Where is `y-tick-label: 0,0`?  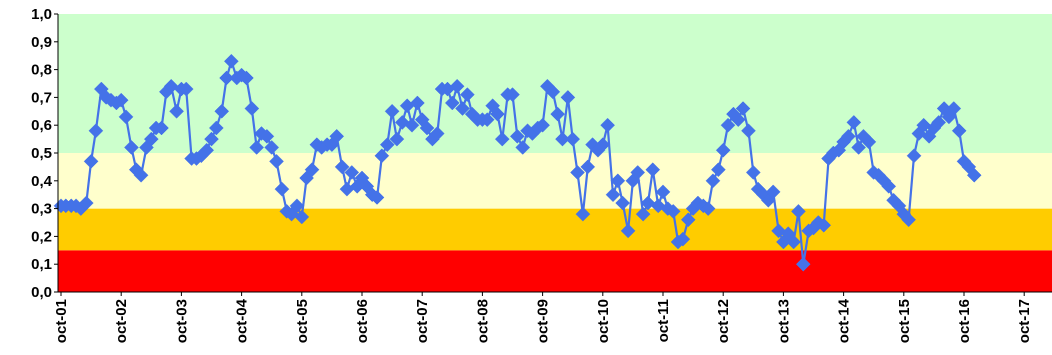
y-tick-label: 0,0 is located at coordinates (41, 292).